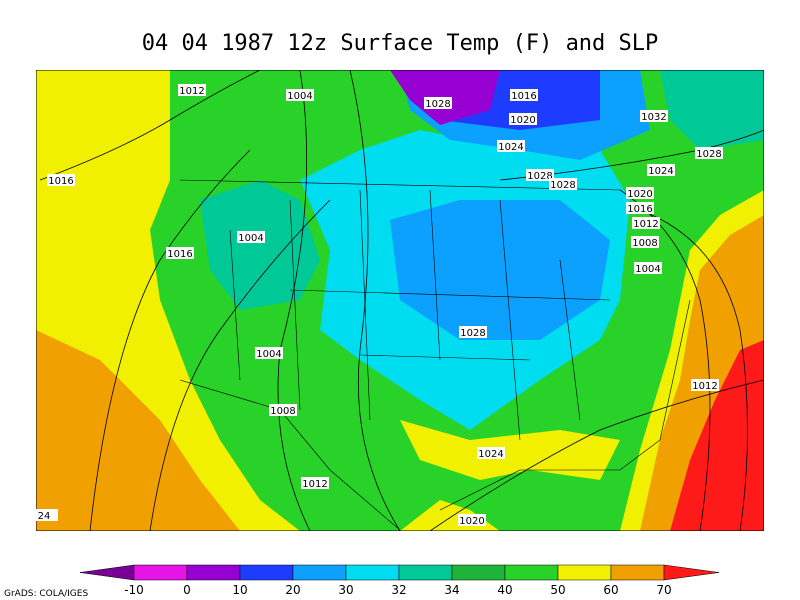  What do you see at coordinates (239, 590) in the screenshot?
I see `colorbar-label: 10` at bounding box center [239, 590].